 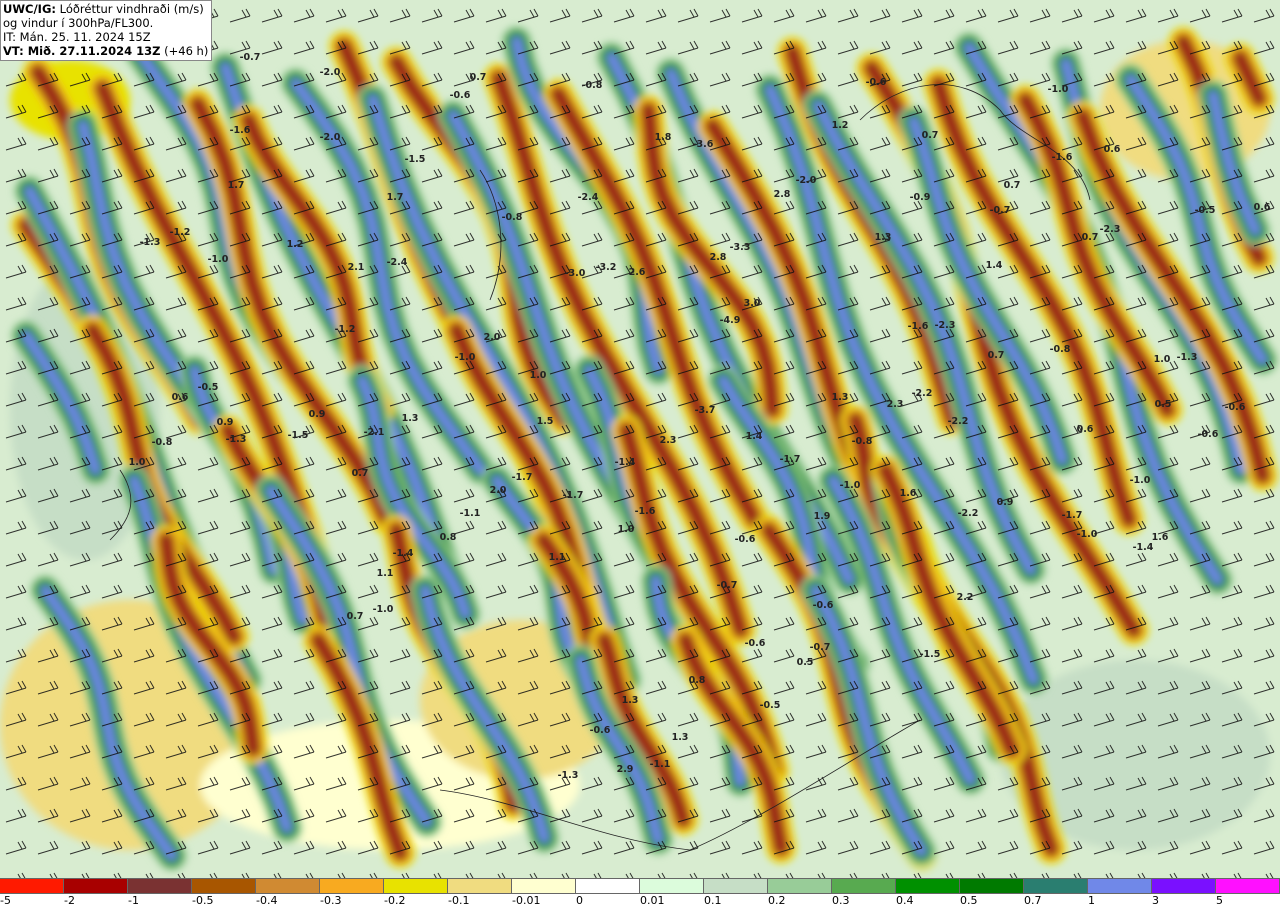 What do you see at coordinates (395, 900) in the screenshot?
I see `legend-tick-label: -0.2` at bounding box center [395, 900].